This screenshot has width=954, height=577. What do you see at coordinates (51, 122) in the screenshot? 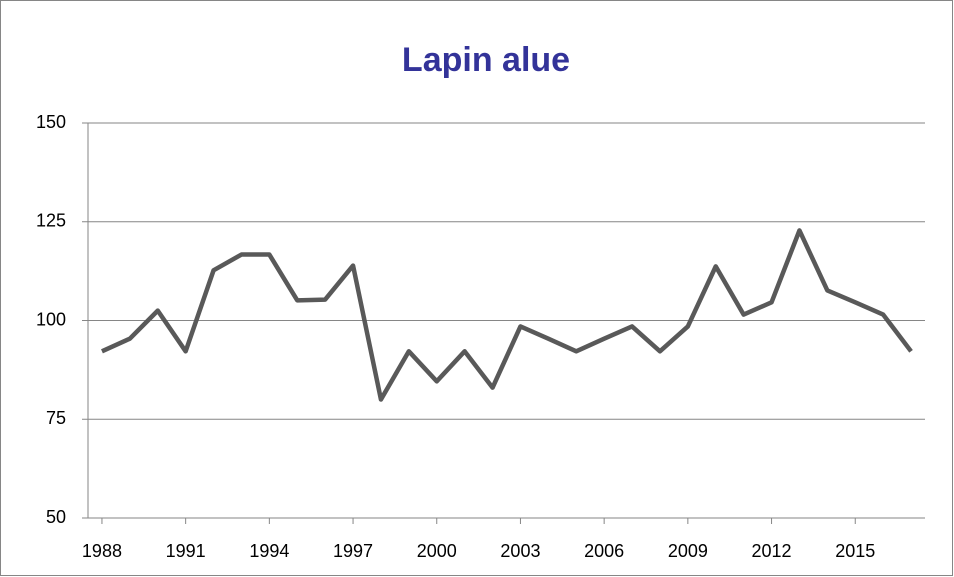
I see `y-tick-label: 150` at bounding box center [51, 122].